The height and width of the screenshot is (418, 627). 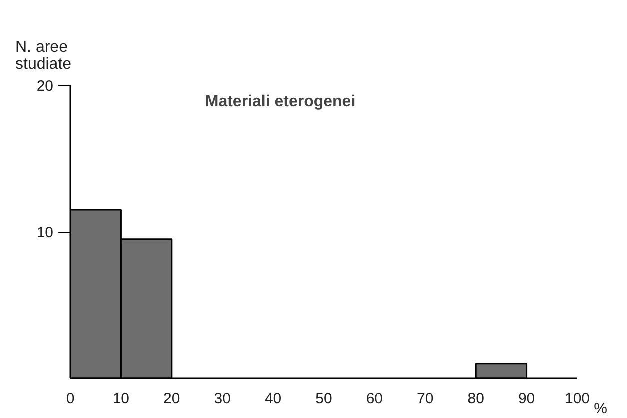 What do you see at coordinates (476, 399) in the screenshot?
I see `x-tick-label: 80` at bounding box center [476, 399].